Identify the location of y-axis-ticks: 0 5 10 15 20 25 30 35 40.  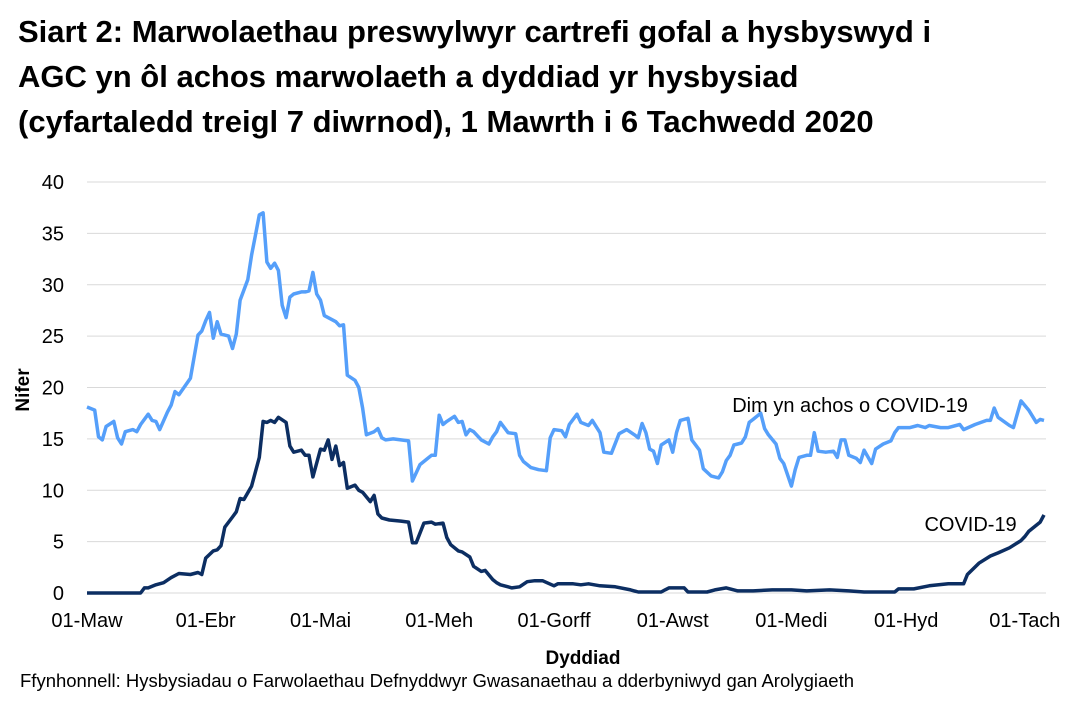
(53, 388).